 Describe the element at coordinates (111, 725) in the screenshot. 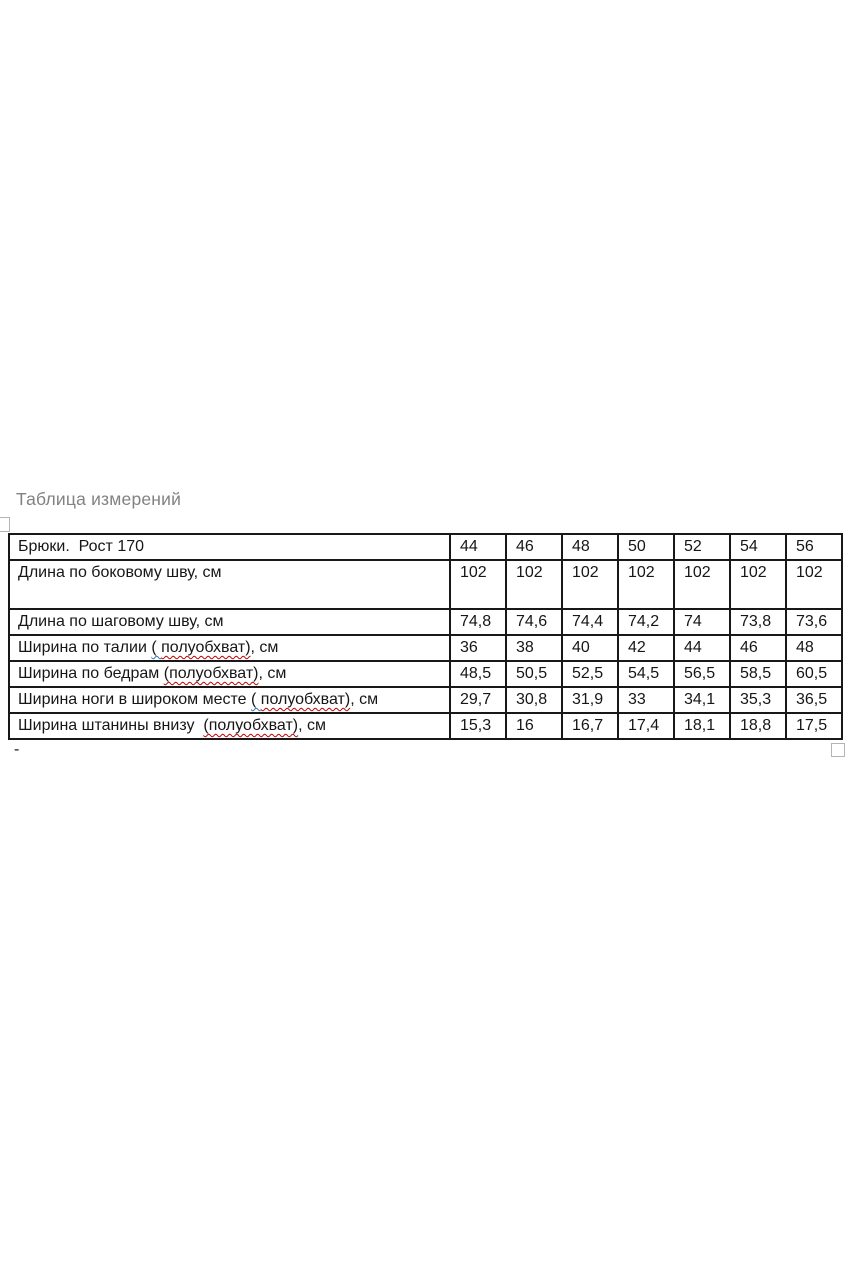

I see `label-text: Ширина штанины внизу` at that location.